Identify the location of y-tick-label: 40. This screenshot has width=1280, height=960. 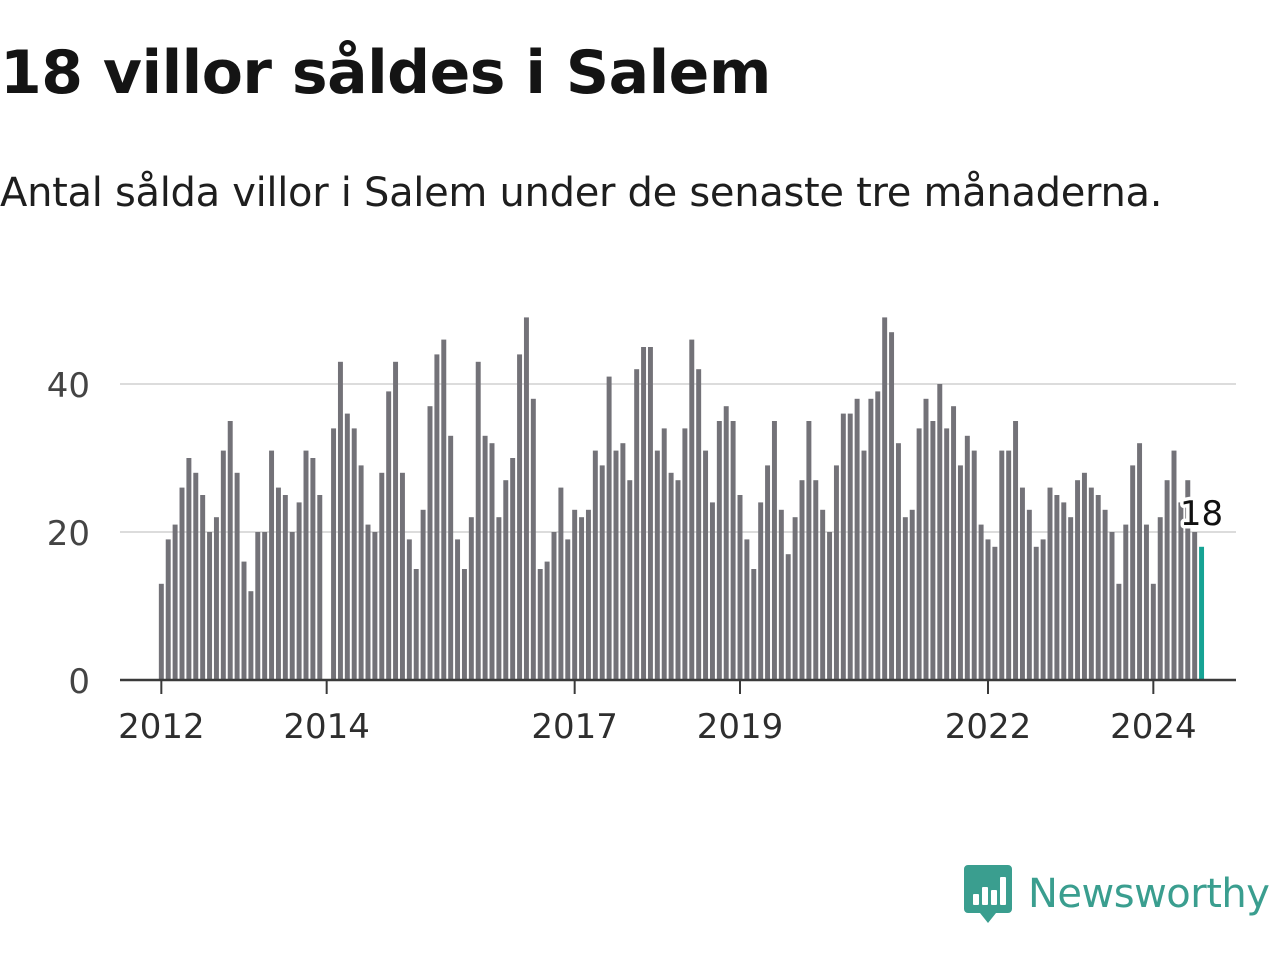
(68, 386).